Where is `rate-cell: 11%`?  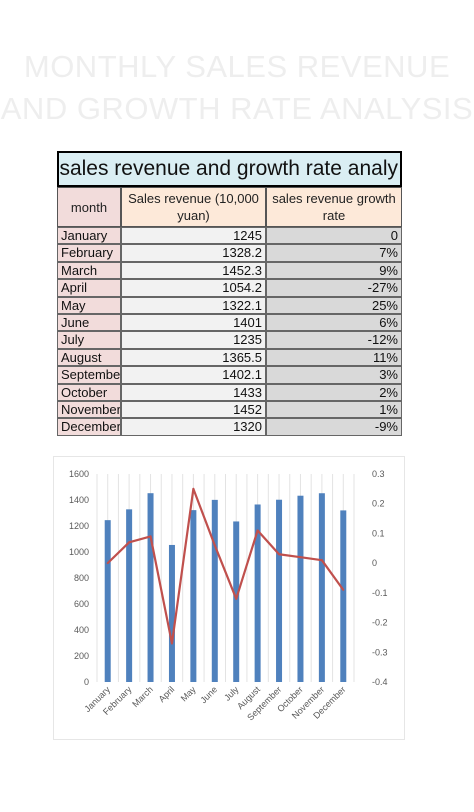
rate-cell: 11% is located at coordinates (334, 357).